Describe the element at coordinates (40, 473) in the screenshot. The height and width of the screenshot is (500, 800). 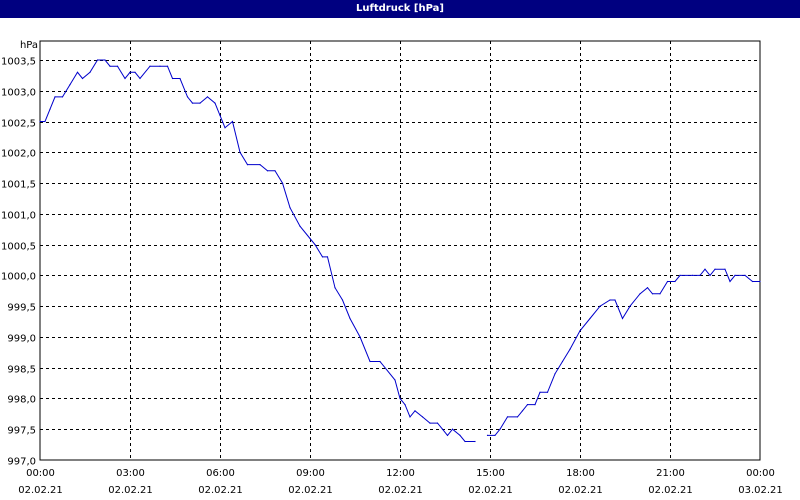
I see `x-tick-time-label: 00:00` at that location.